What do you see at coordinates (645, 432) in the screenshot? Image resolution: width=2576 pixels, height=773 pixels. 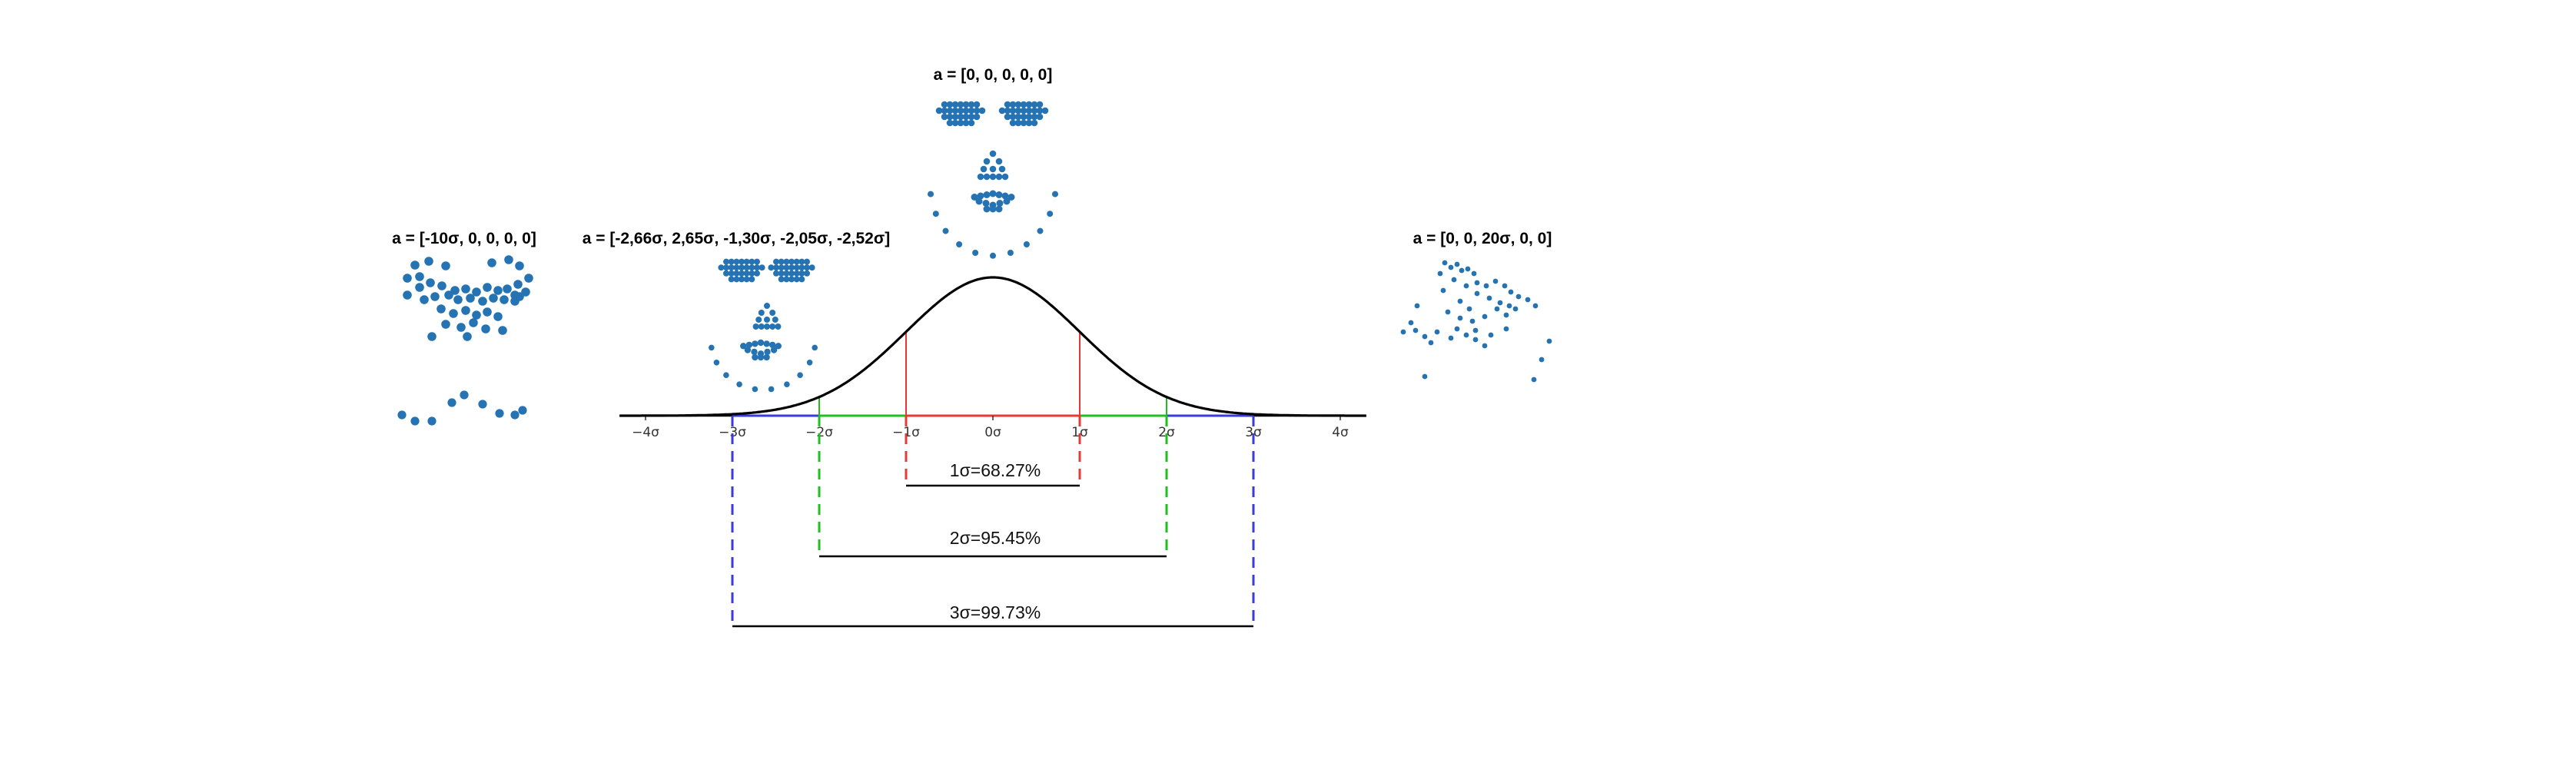 I see `tick-label: −4σ` at bounding box center [645, 432].